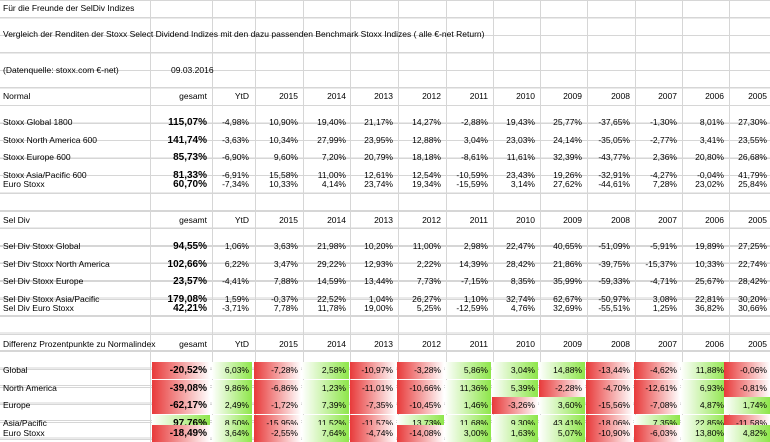 The image size is (770, 442). I want to click on value-cell: -1,72%, so click(277, 405).